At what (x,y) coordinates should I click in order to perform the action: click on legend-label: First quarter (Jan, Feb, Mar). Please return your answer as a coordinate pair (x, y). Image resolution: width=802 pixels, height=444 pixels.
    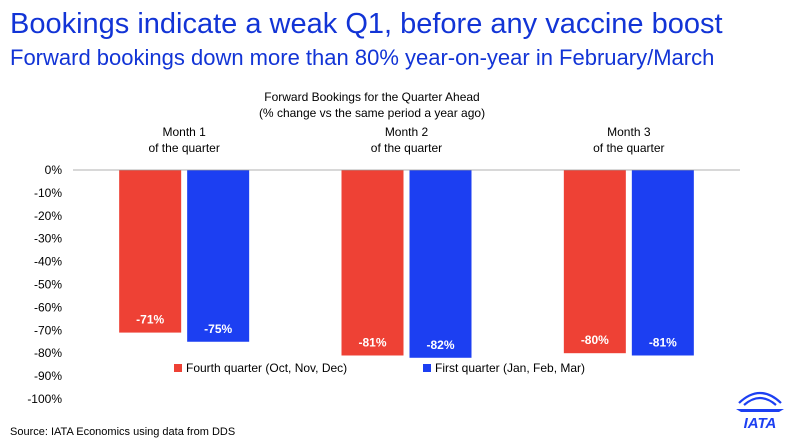
    Looking at the image, I should click on (510, 368).